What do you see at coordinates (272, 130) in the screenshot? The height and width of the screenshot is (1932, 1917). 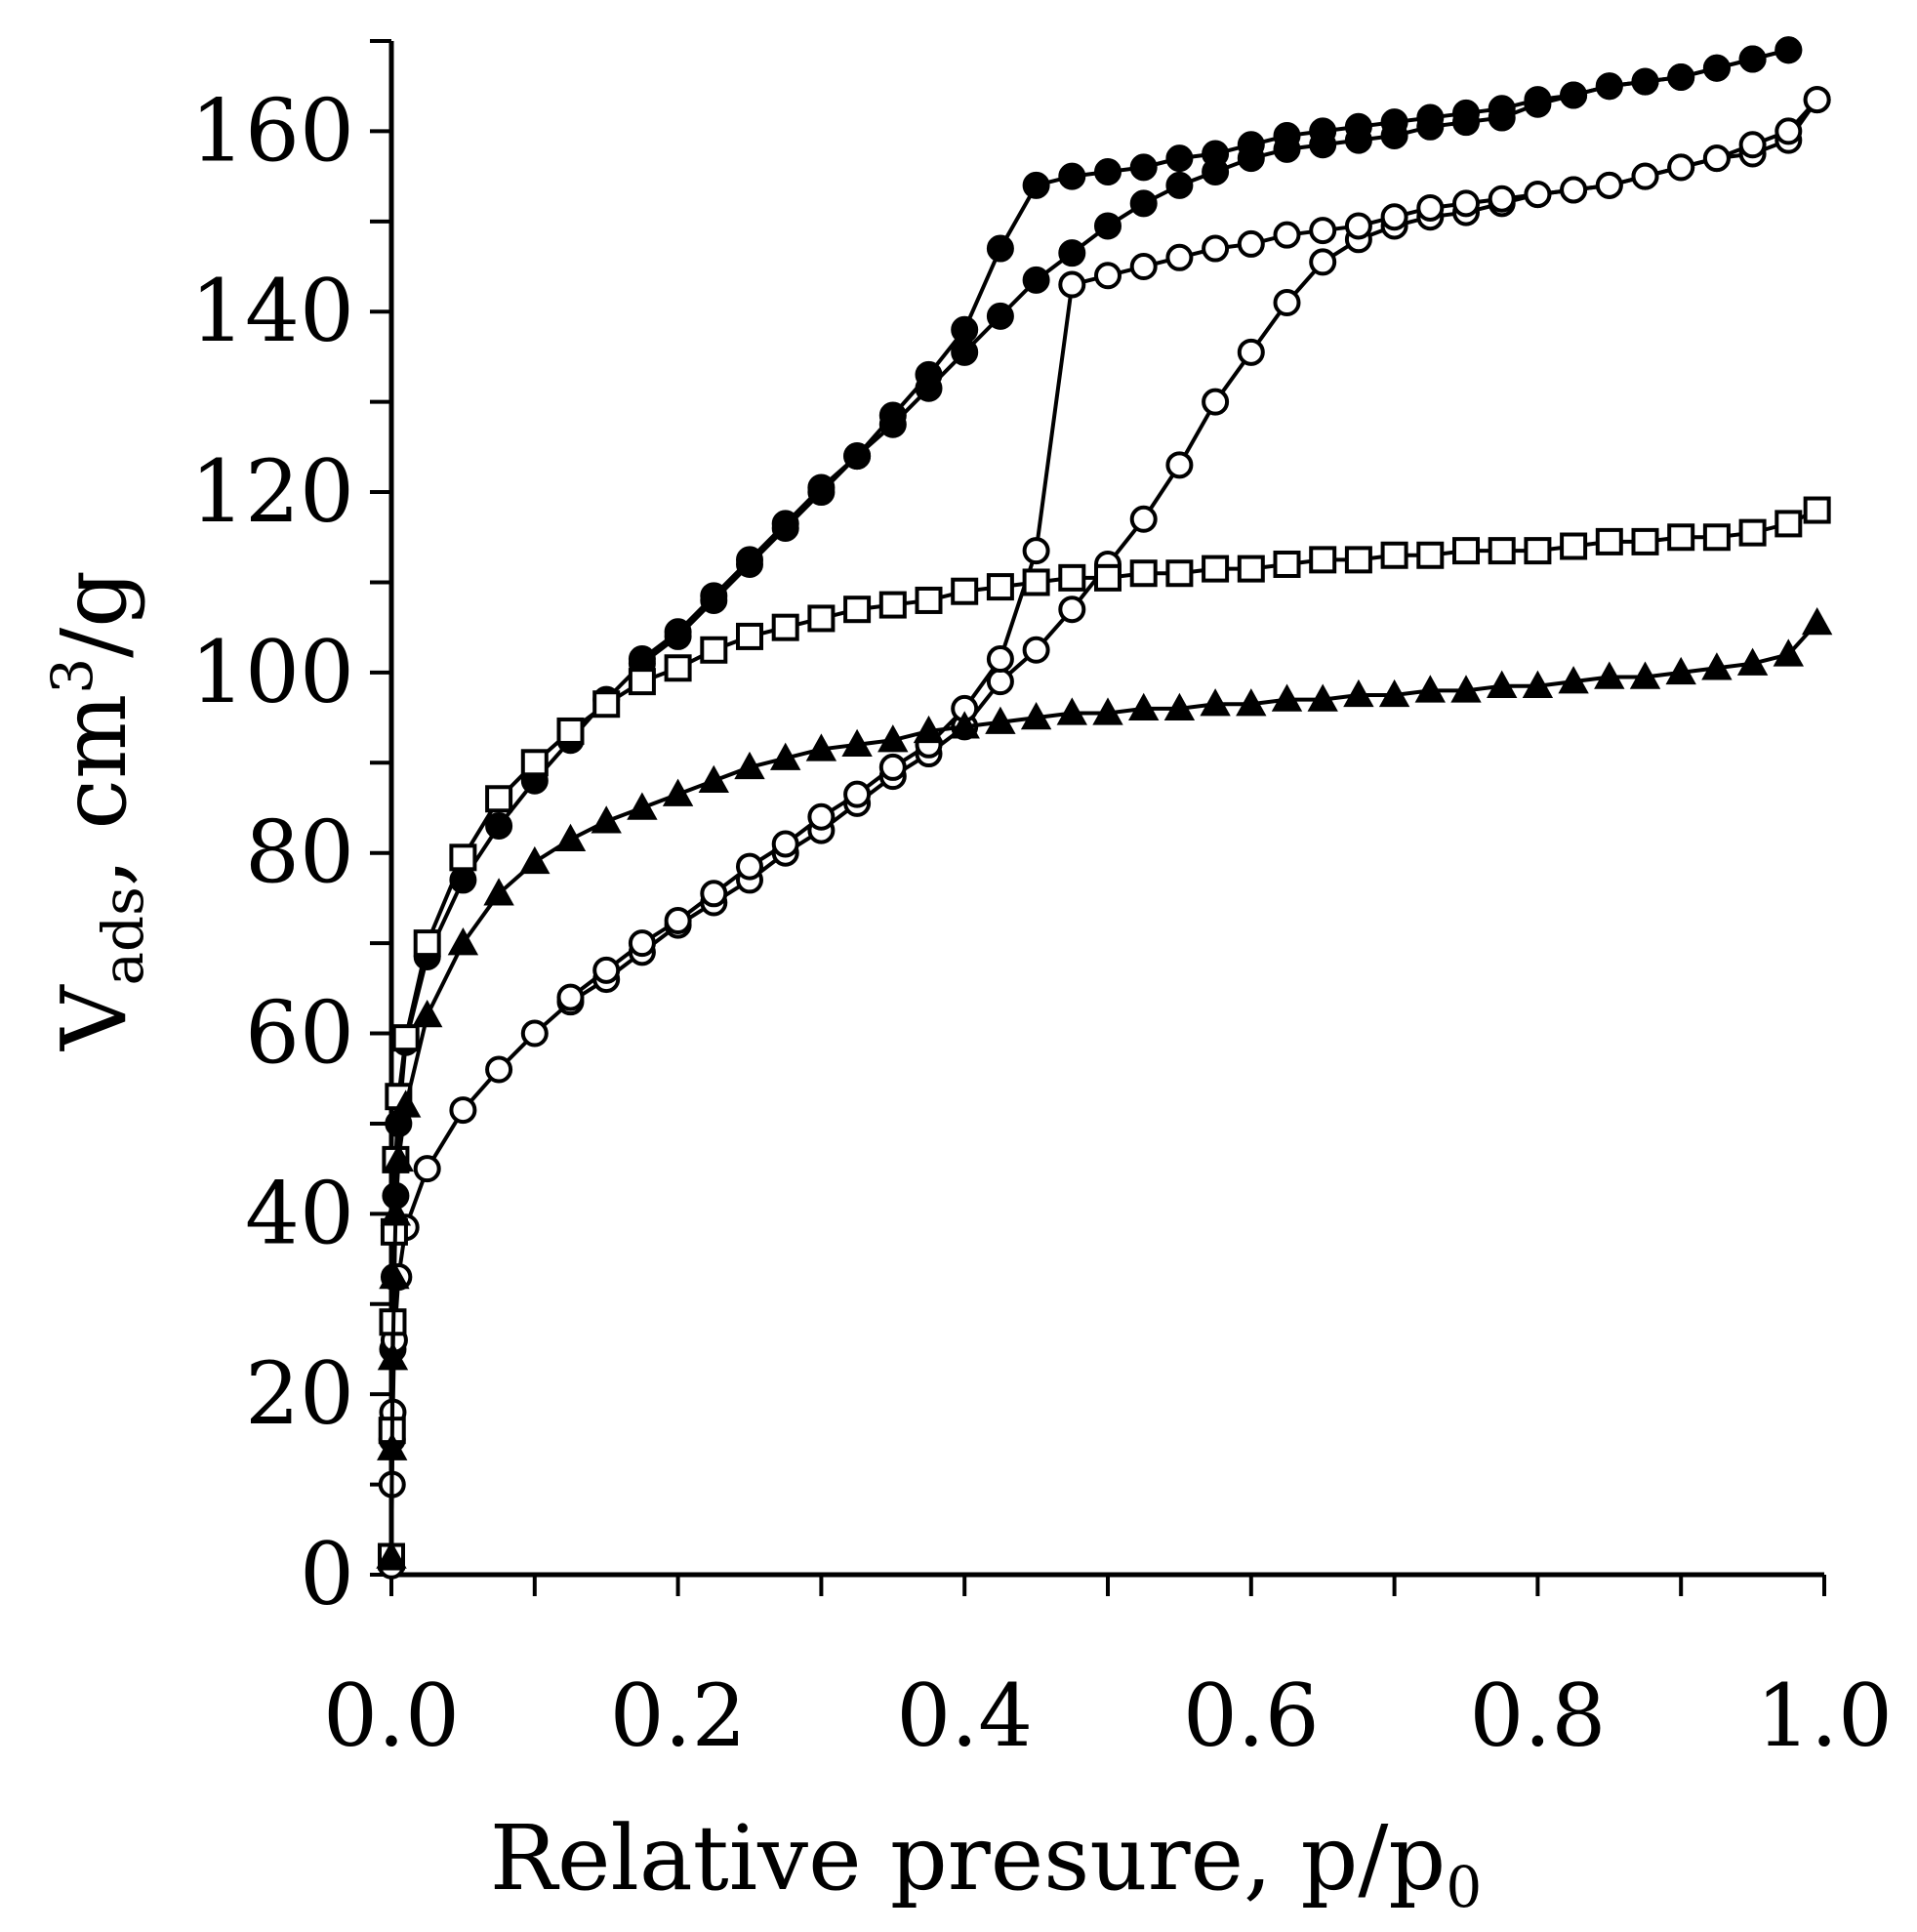 I see `y-tick-label: 160` at bounding box center [272, 130].